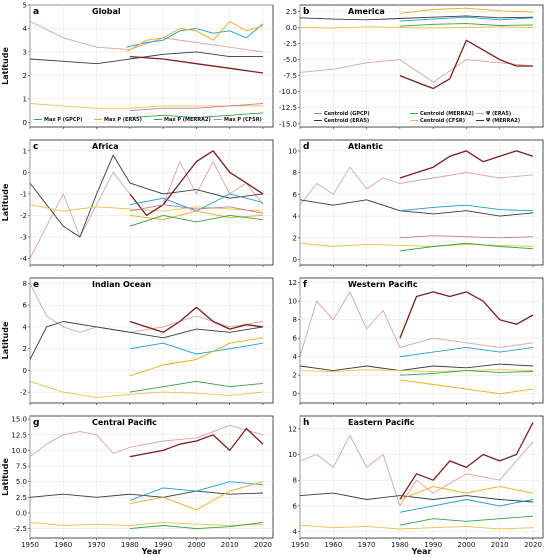 The height and width of the screenshot is (557, 550). Describe the element at coordinates (381, 422) in the screenshot. I see `panel-title: Eastern Pacific` at that location.